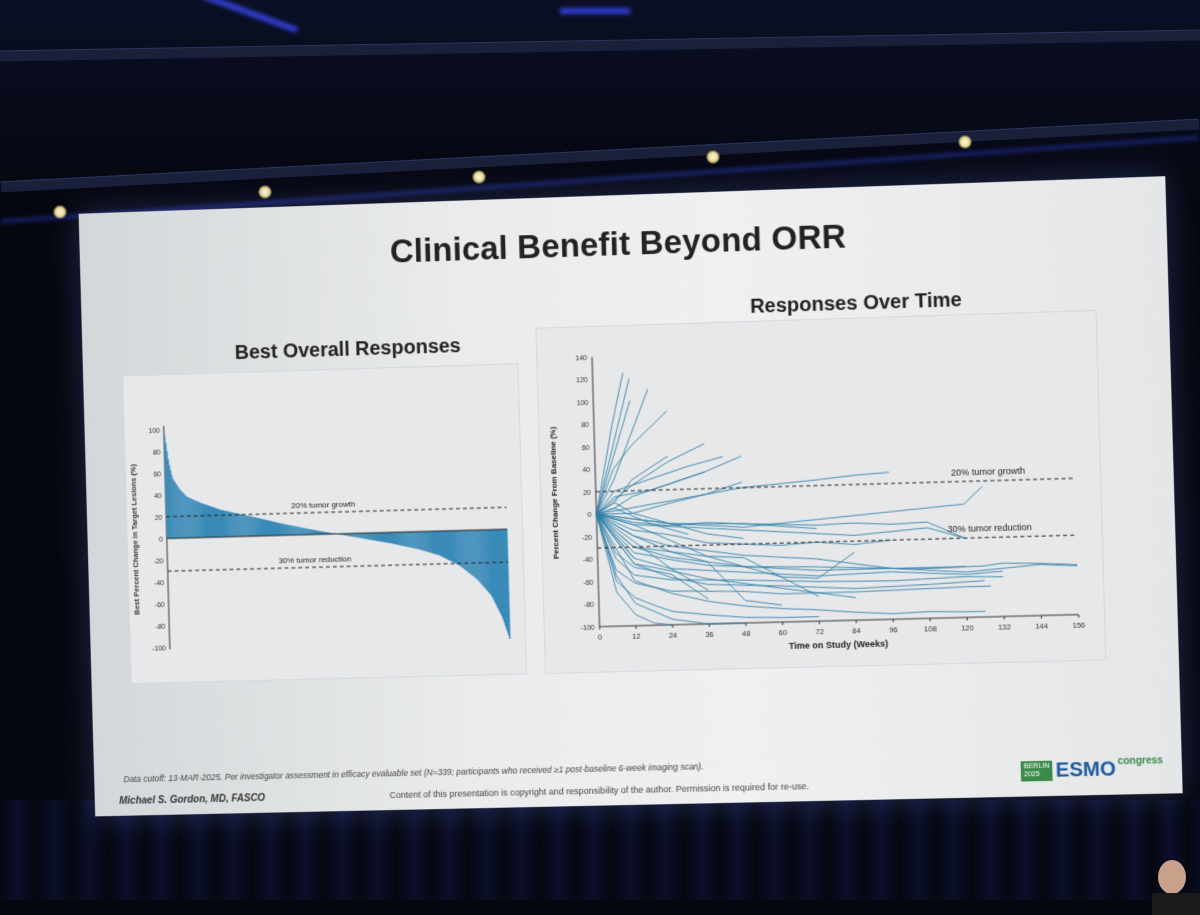  Describe the element at coordinates (709, 634) in the screenshot. I see `x-tick-label: 36` at that location.